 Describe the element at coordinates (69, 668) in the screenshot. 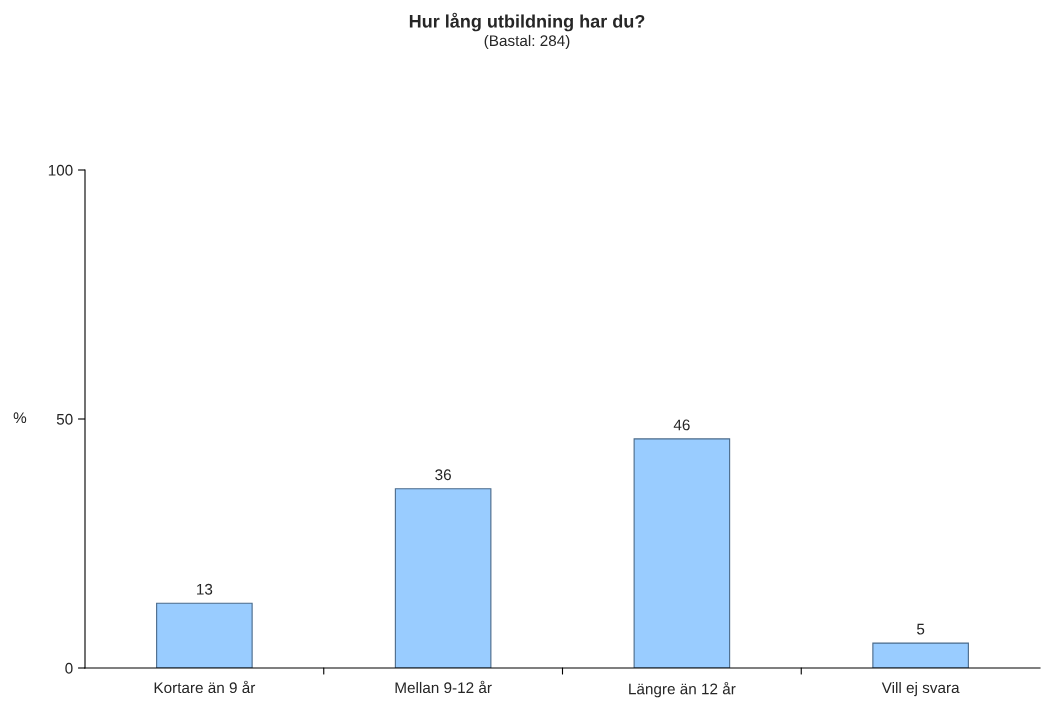

I see `y-tick-label: 0` at that location.